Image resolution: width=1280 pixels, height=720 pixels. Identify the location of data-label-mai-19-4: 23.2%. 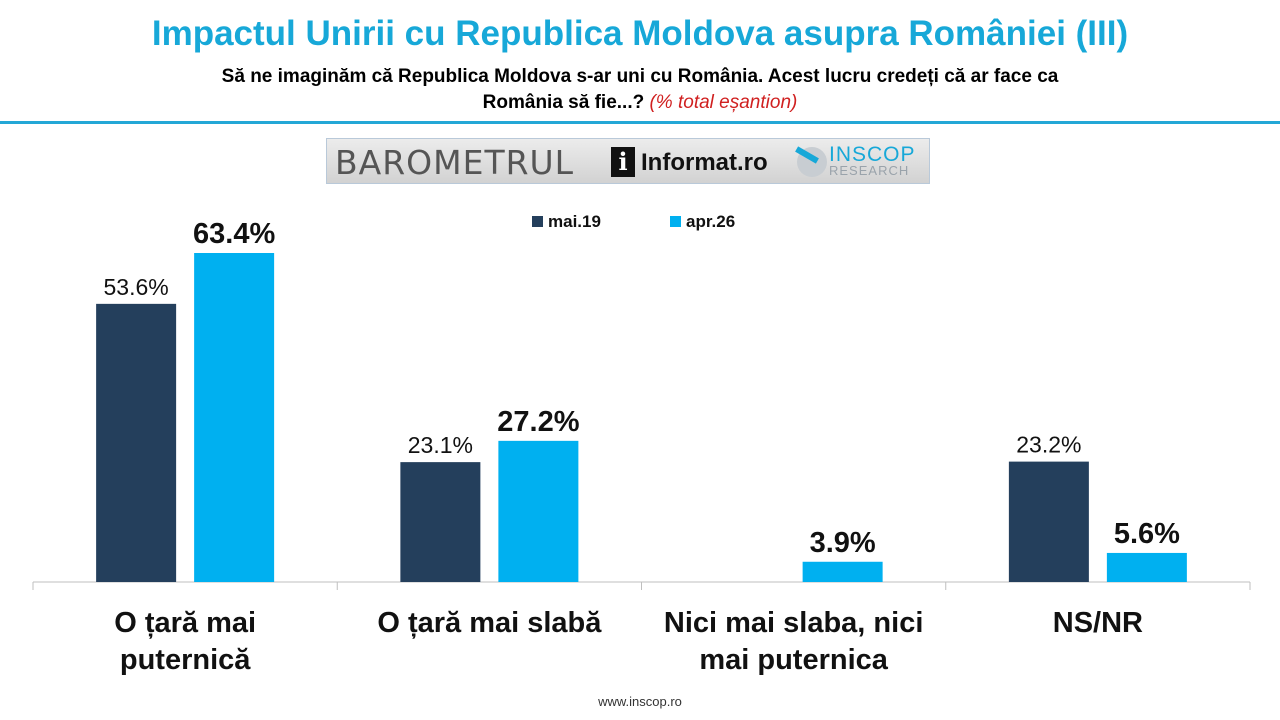
(1048, 445).